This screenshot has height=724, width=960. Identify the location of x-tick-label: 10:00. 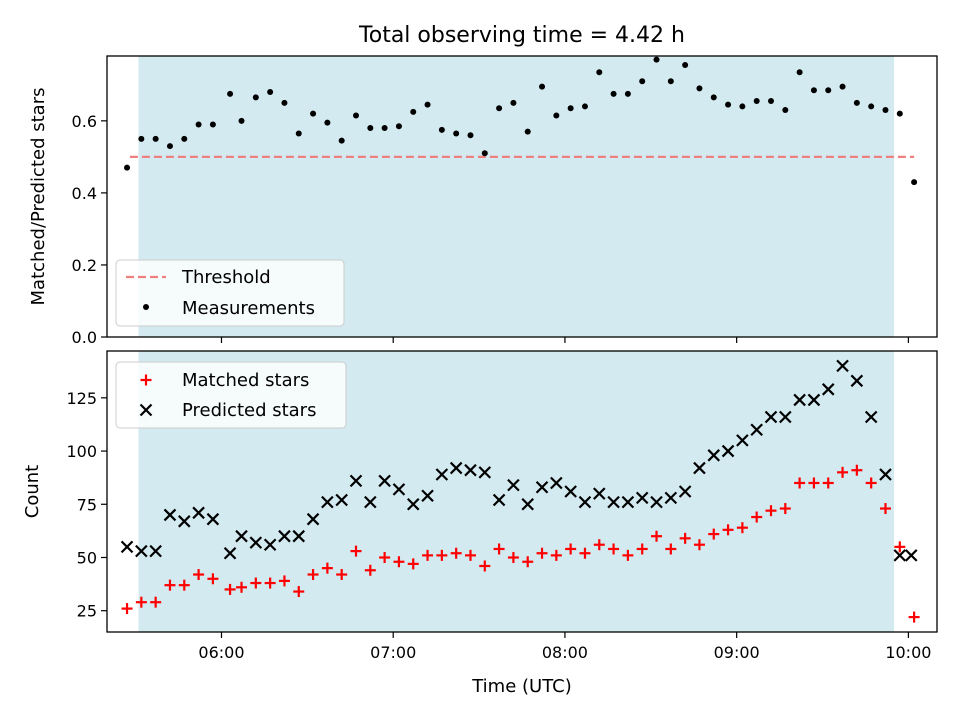
(908, 652).